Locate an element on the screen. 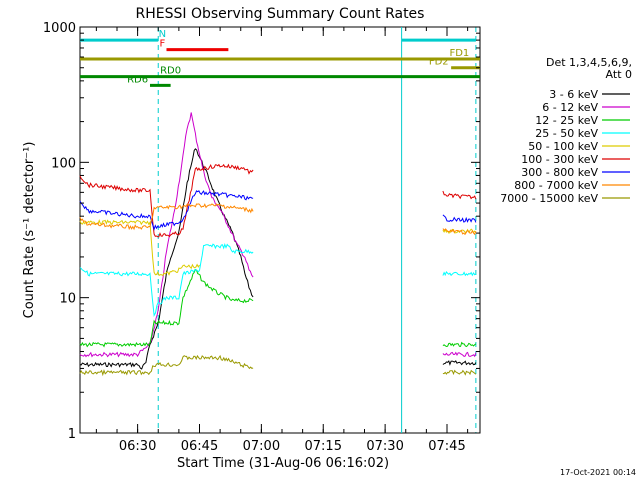 The width and height of the screenshot is (640, 480). legend-label: 25 - 50 keV is located at coordinates (566, 133).